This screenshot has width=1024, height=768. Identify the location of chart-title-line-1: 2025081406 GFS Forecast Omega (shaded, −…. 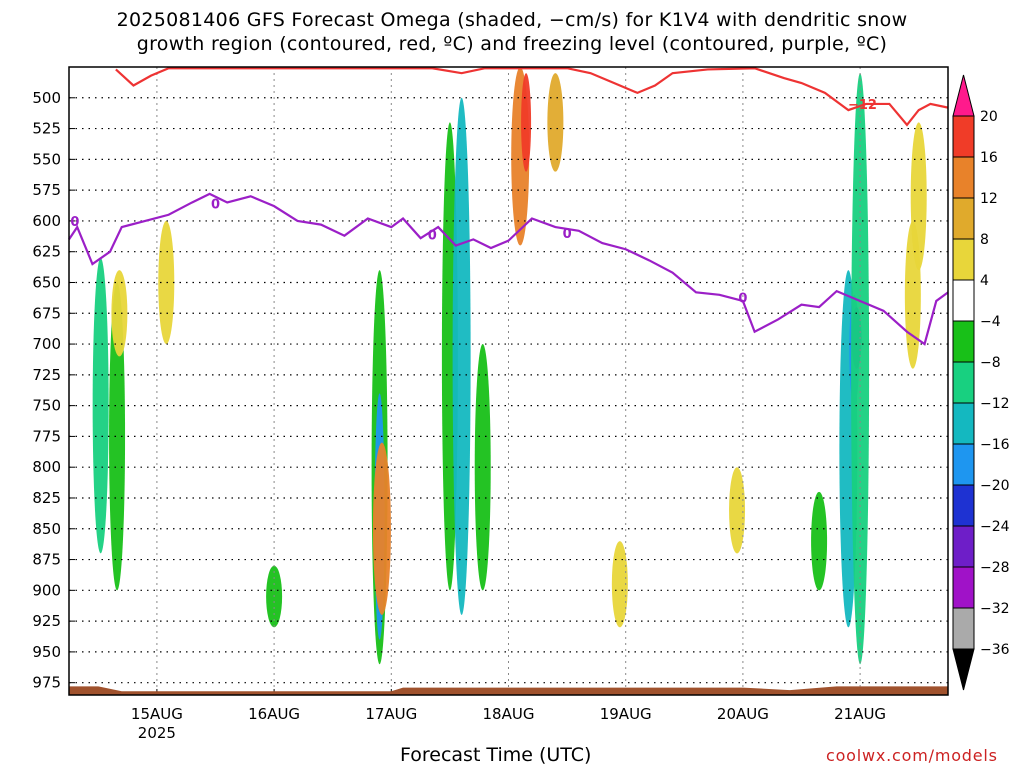
(512, 20).